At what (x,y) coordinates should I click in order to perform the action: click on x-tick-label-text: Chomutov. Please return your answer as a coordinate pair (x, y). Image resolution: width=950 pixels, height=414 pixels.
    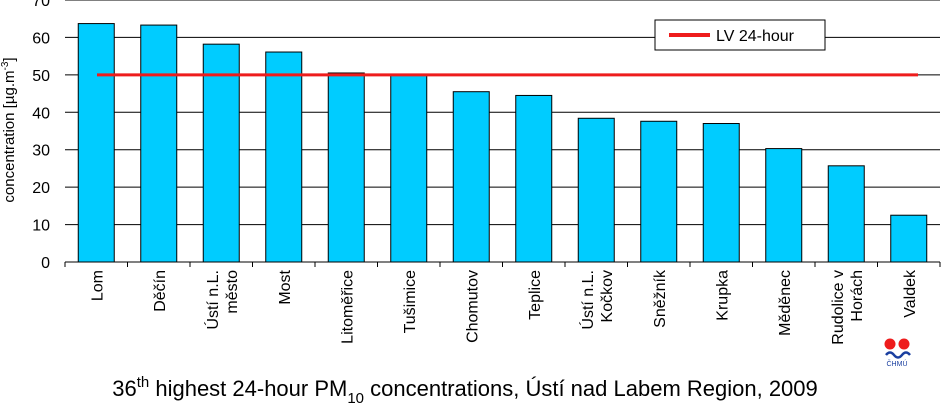
    Looking at the image, I should click on (472, 306).